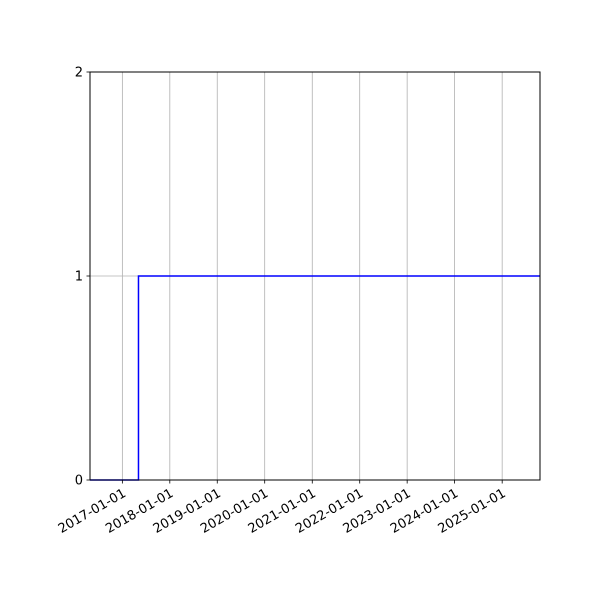 This screenshot has width=600, height=600. I want to click on y-axis: 0 1 2, so click(82, 277).